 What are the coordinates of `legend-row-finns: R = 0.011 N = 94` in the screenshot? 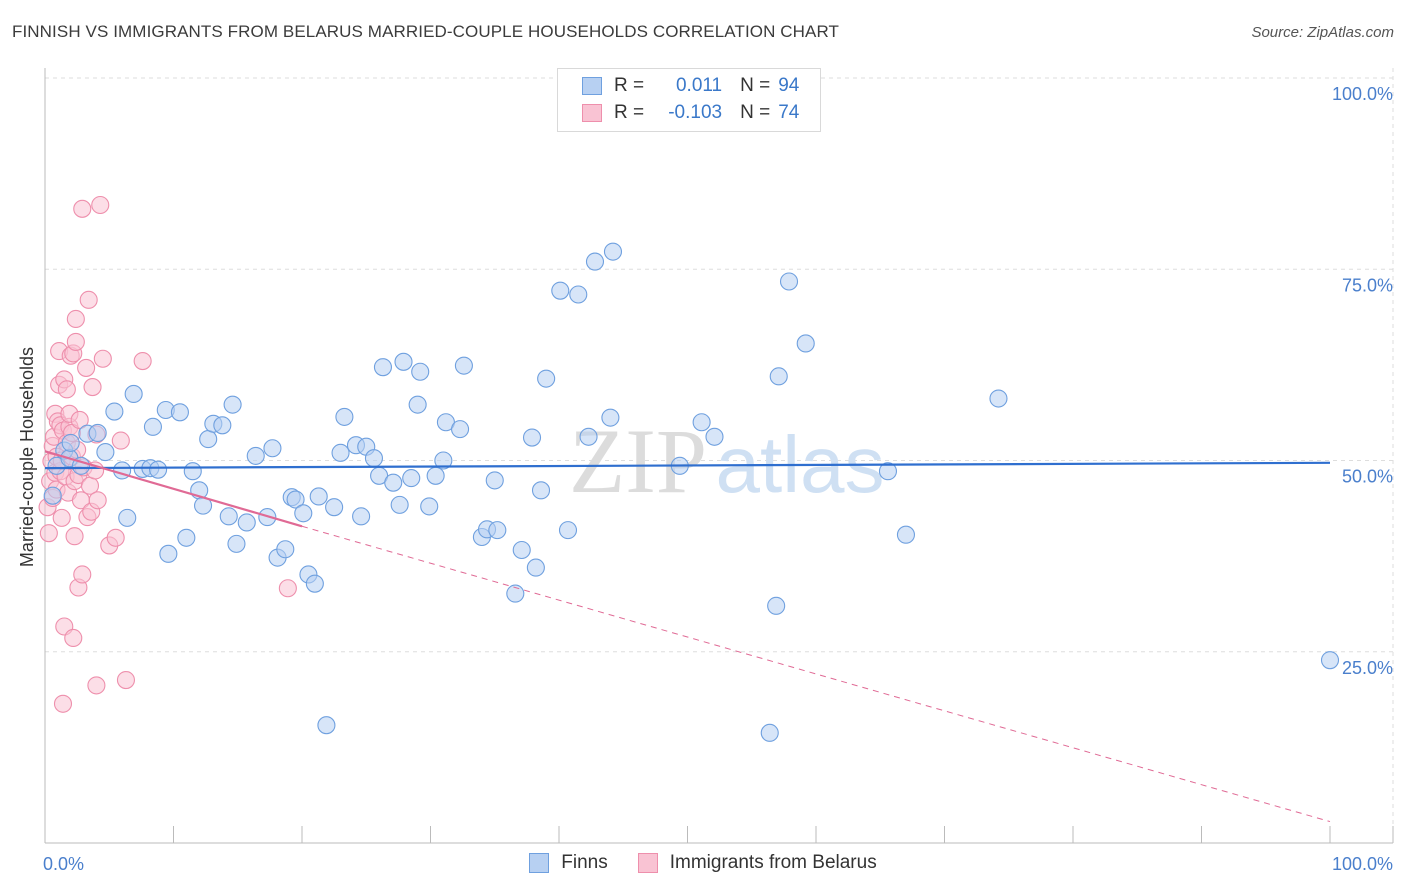 It's located at (690, 86).